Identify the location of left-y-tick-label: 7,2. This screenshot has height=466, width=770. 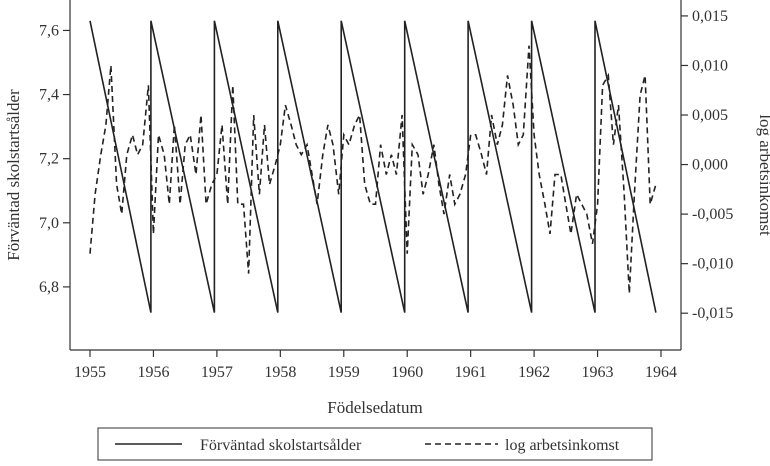
(49, 159).